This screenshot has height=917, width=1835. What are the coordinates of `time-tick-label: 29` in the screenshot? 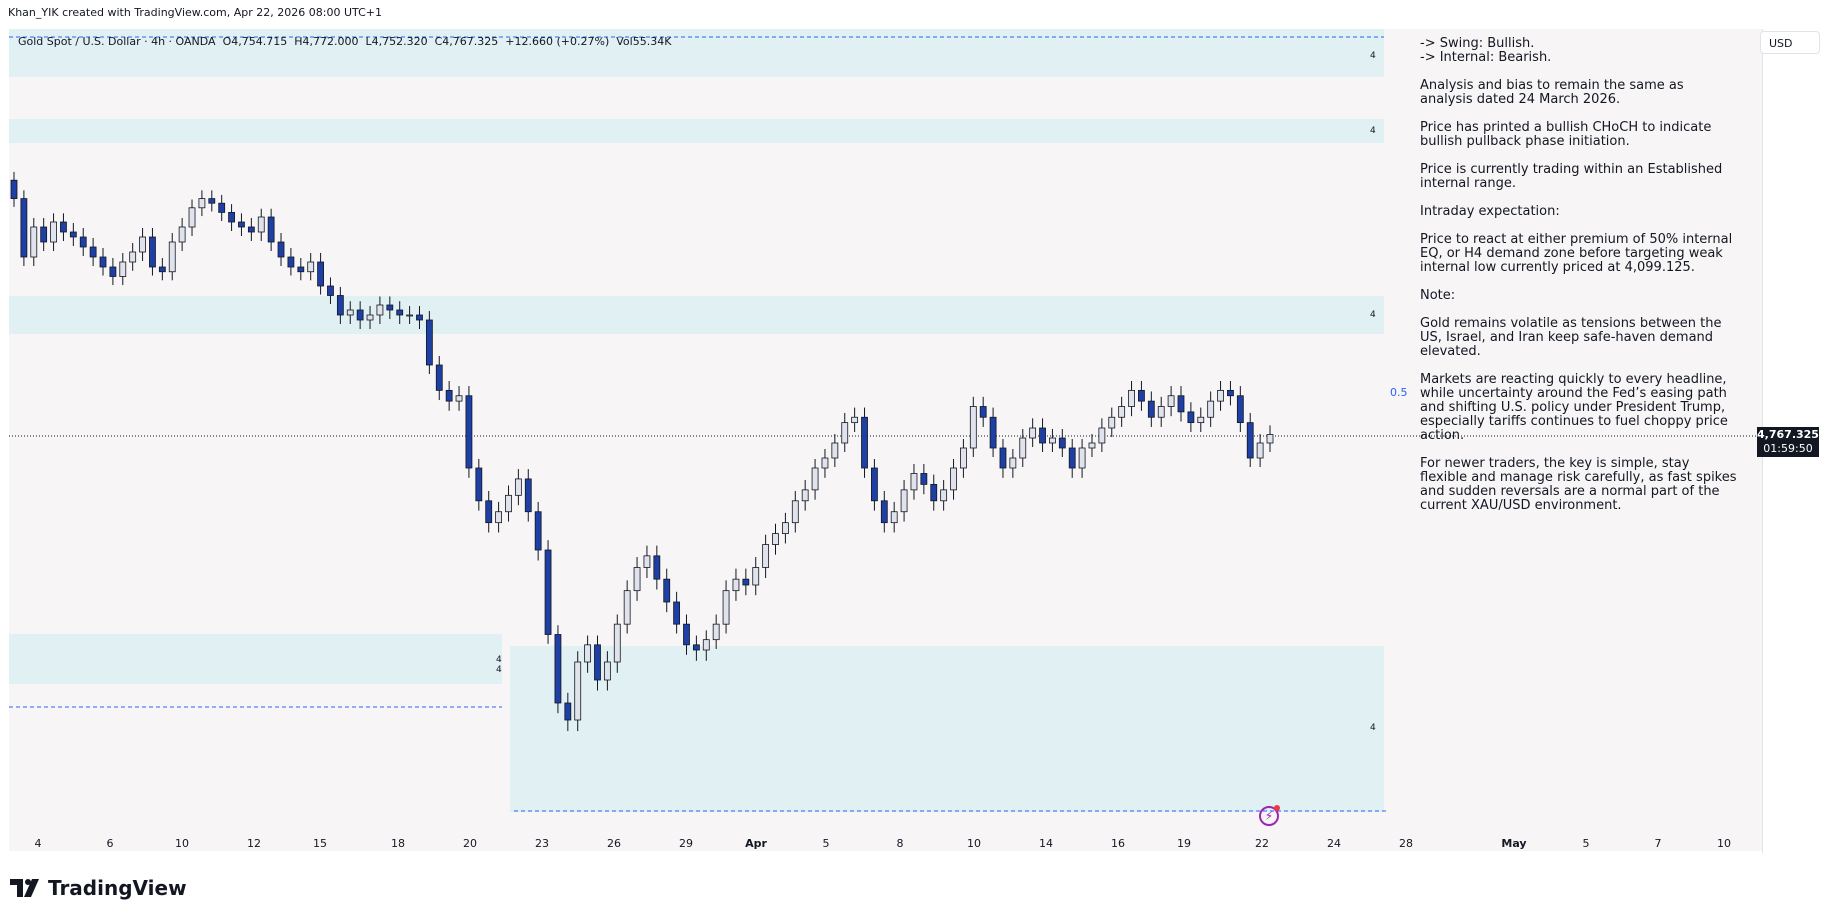 It's located at (686, 843).